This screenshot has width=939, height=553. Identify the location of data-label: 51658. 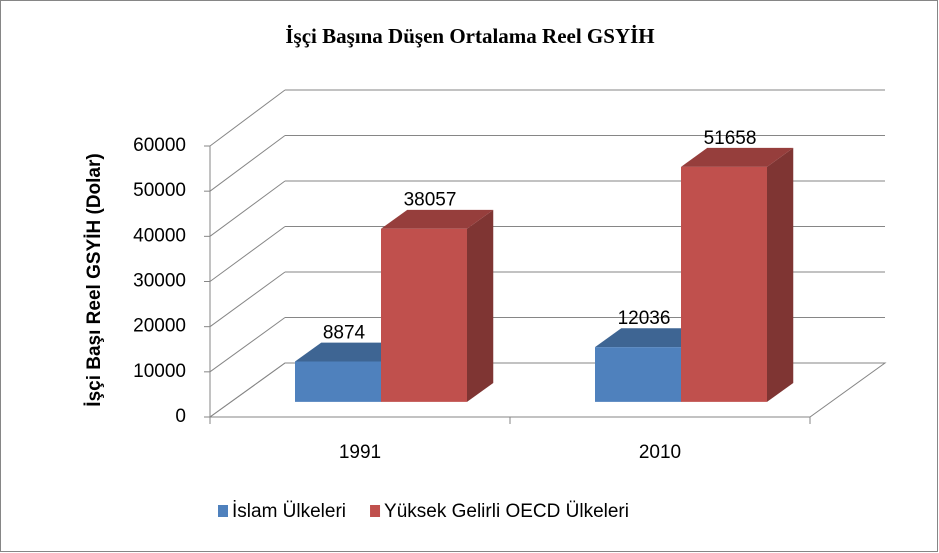
(730, 138).